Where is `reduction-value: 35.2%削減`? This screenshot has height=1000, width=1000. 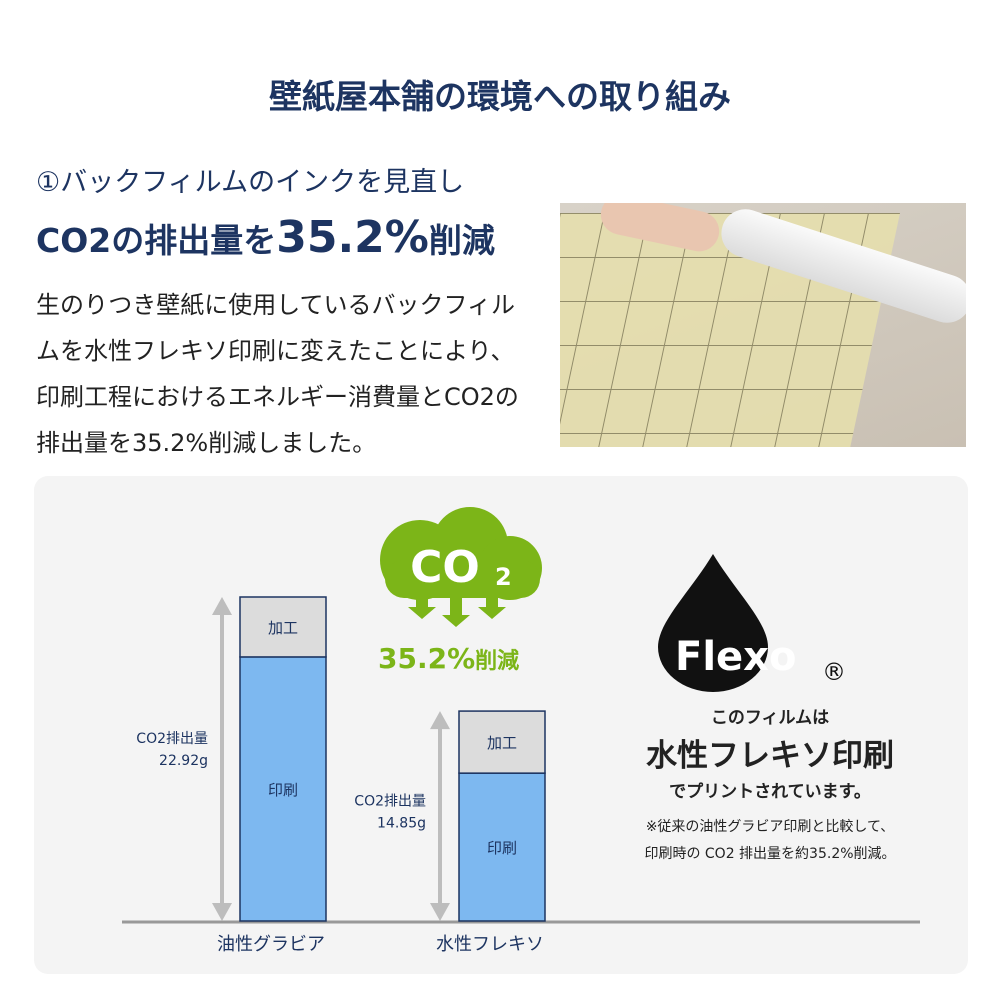 reduction-value: 35.2%削減 is located at coordinates (448, 658).